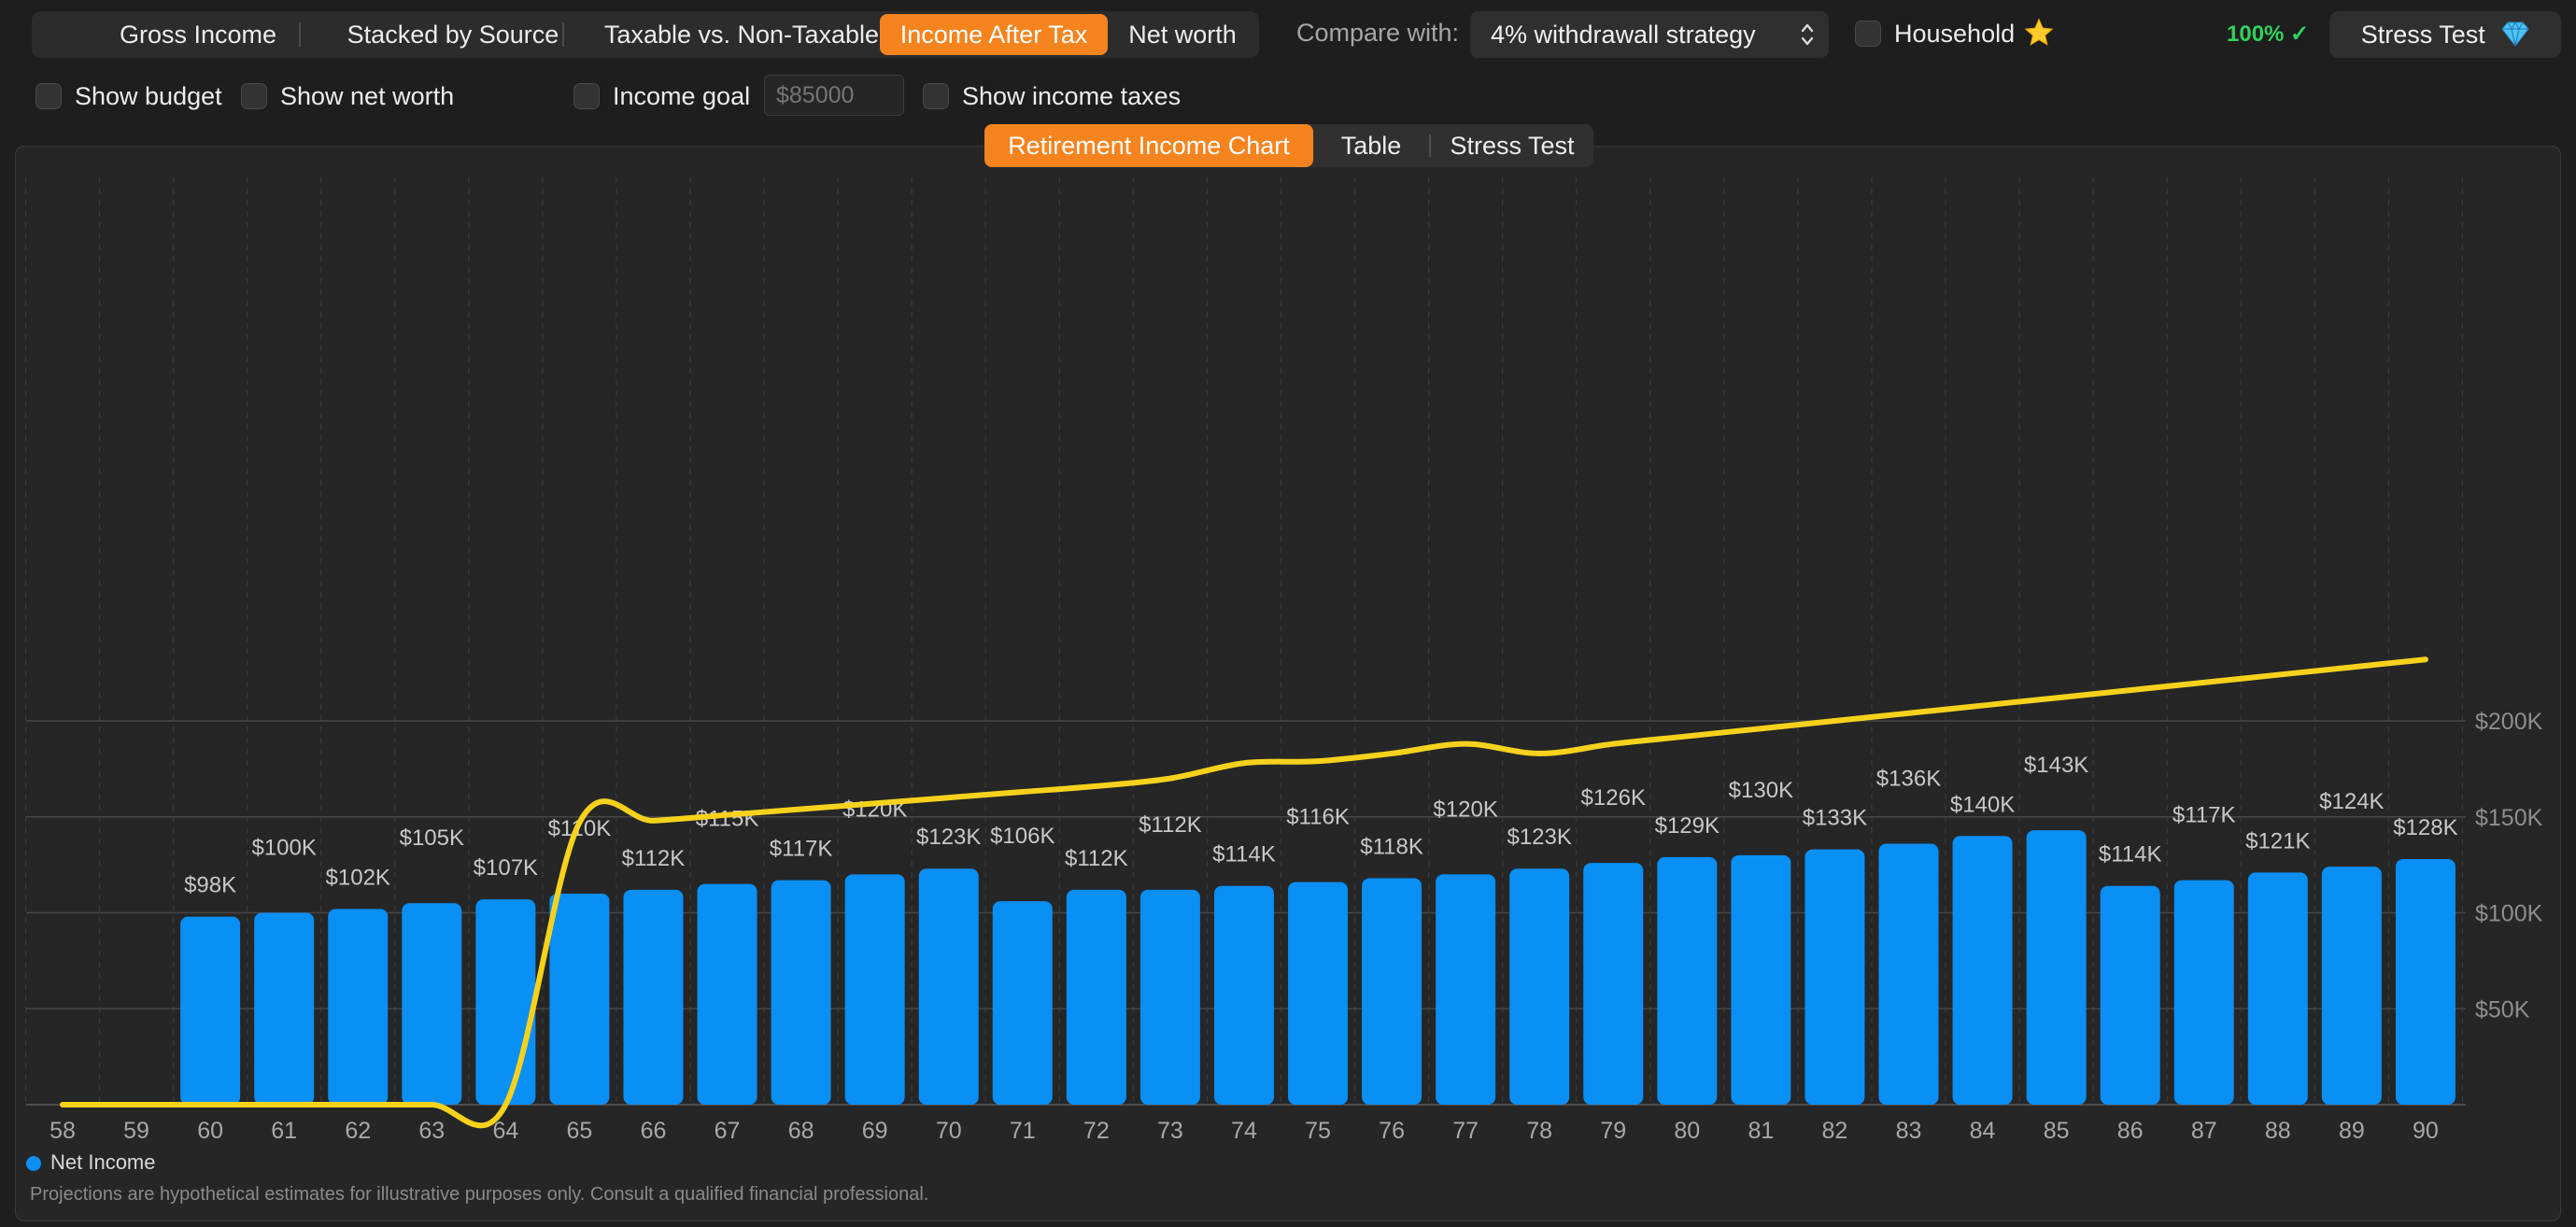 This screenshot has height=1227, width=2576. Describe the element at coordinates (2509, 818) in the screenshot. I see `y-tick-label: $150K` at that location.